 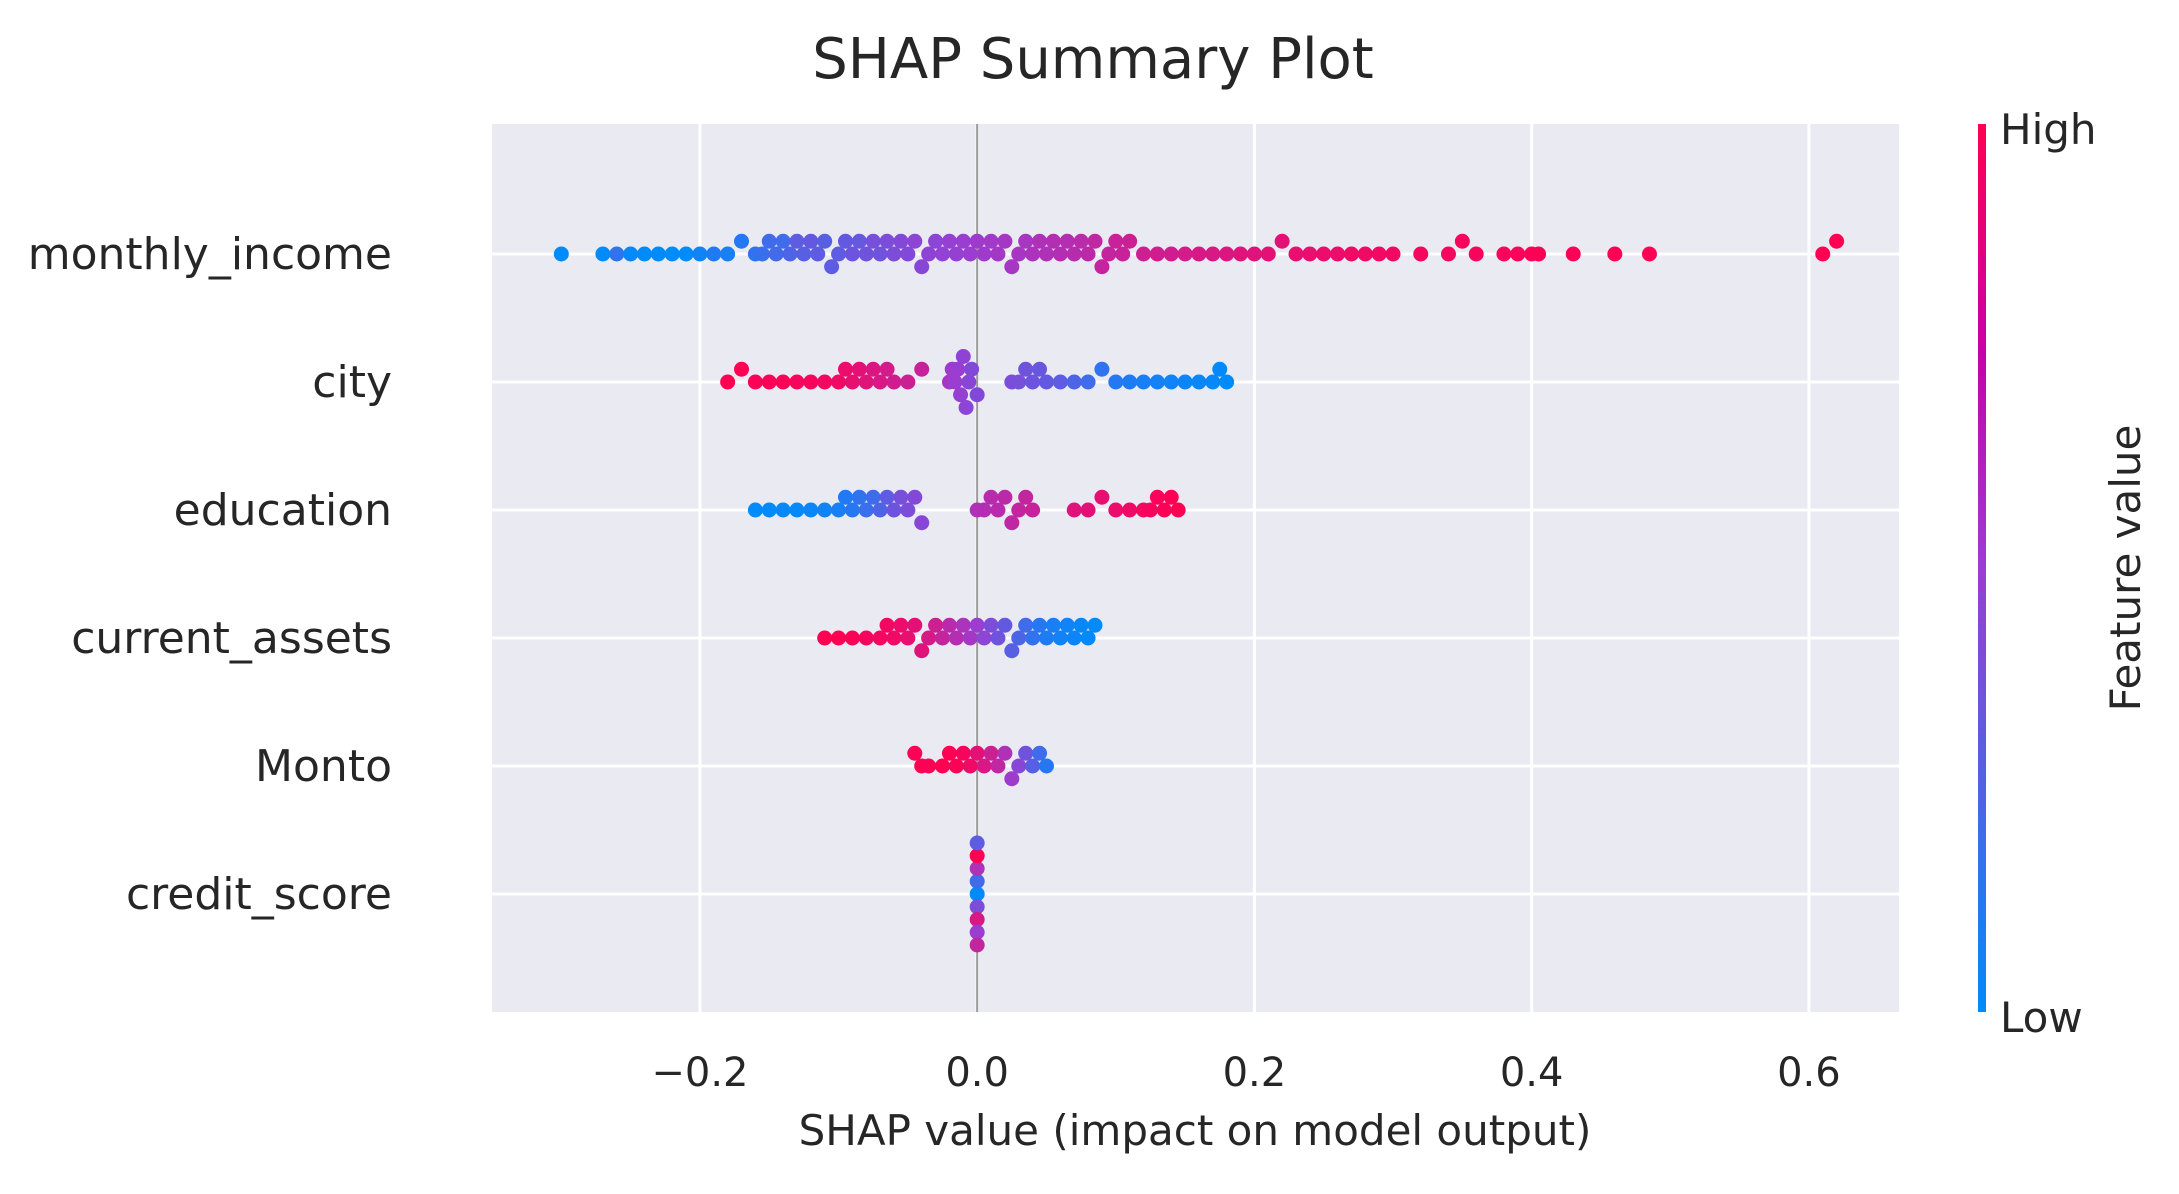 I want to click on x-tick-label: 0.6, so click(x=1809, y=1073).